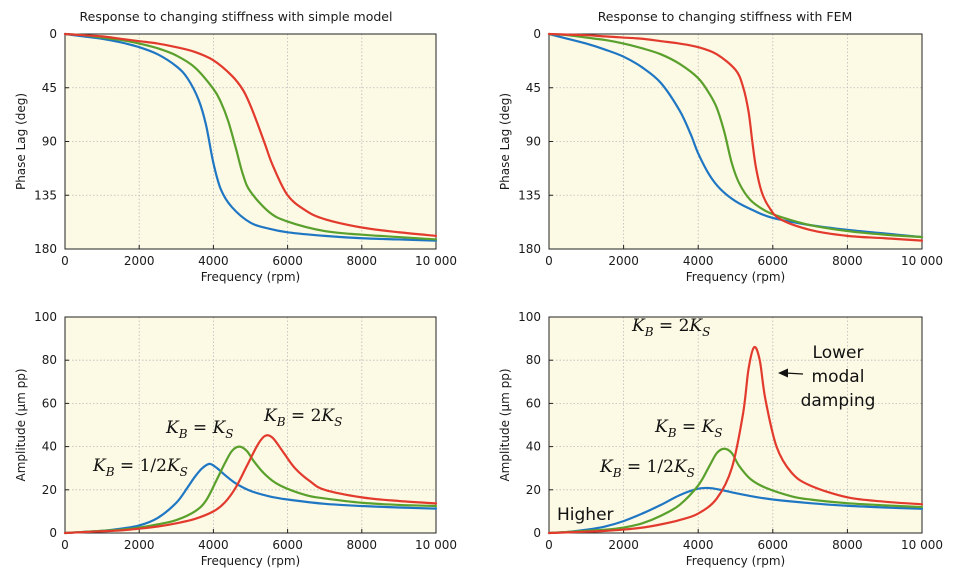 This screenshot has height=580, width=953. I want to click on stiffness-annotation: KB = 2KS, so click(670, 327).